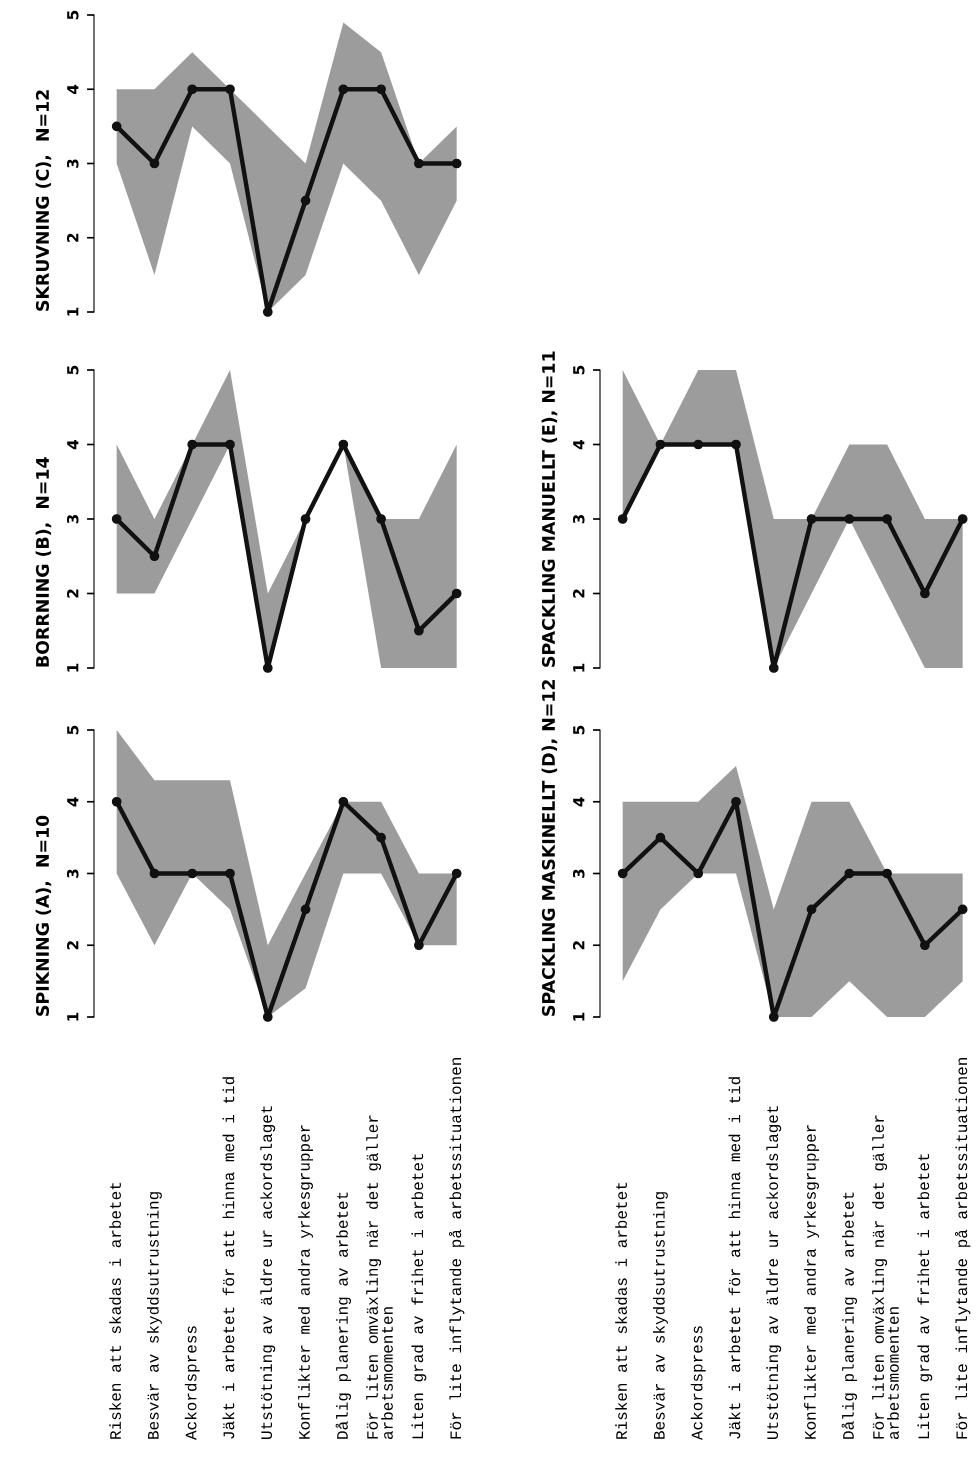  Describe the element at coordinates (549, 848) in the screenshot. I see `text: SPACKLING MASKINELLT (D), N=12` at that location.